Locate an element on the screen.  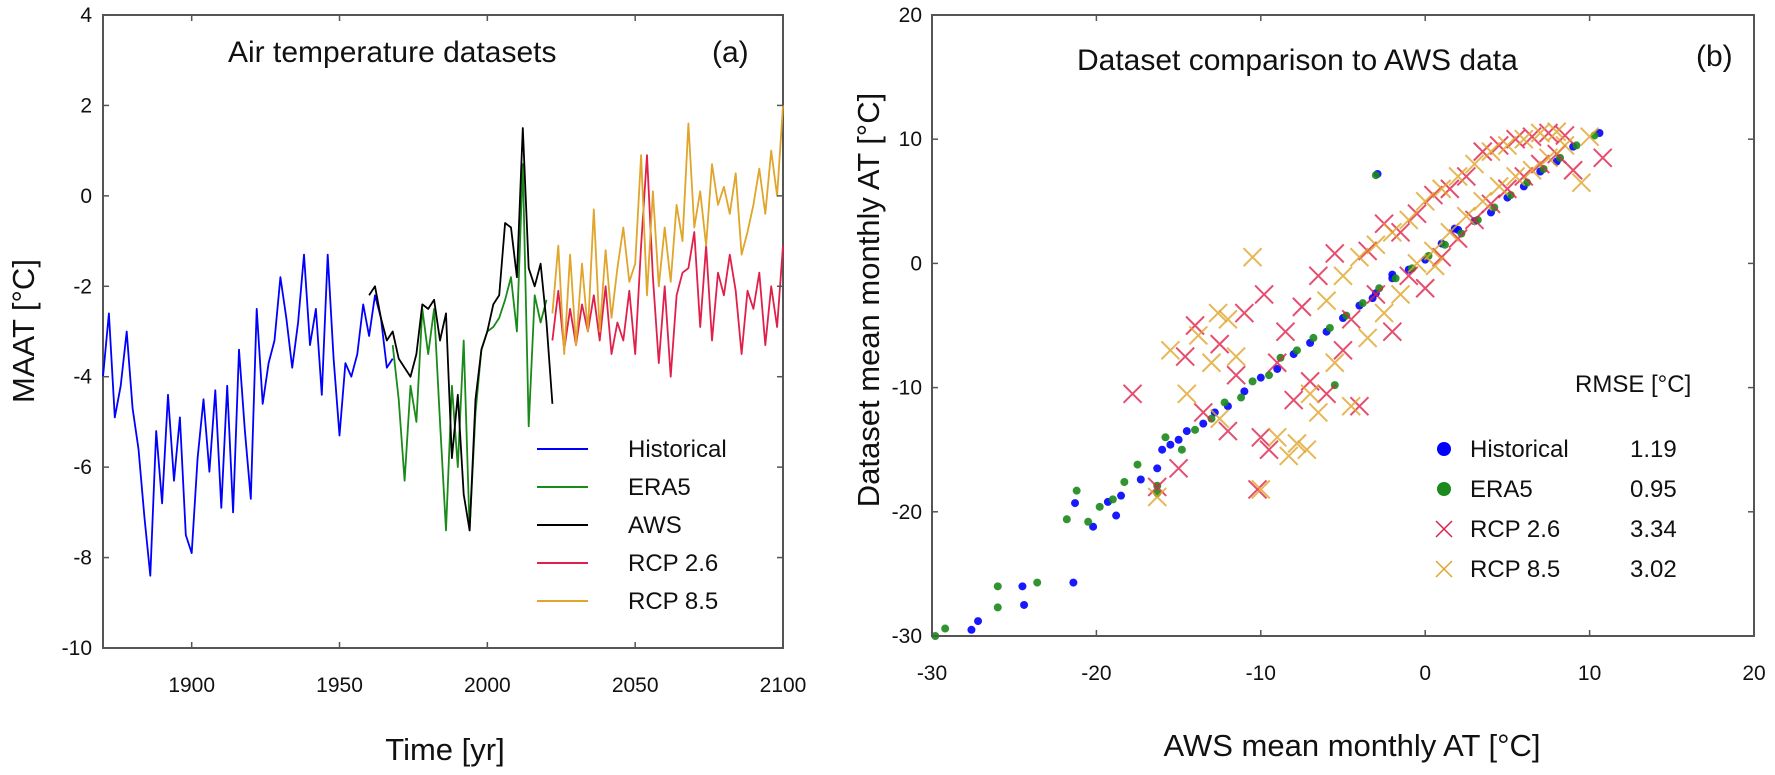
y-tick-label: -10 is located at coordinates (77, 648).